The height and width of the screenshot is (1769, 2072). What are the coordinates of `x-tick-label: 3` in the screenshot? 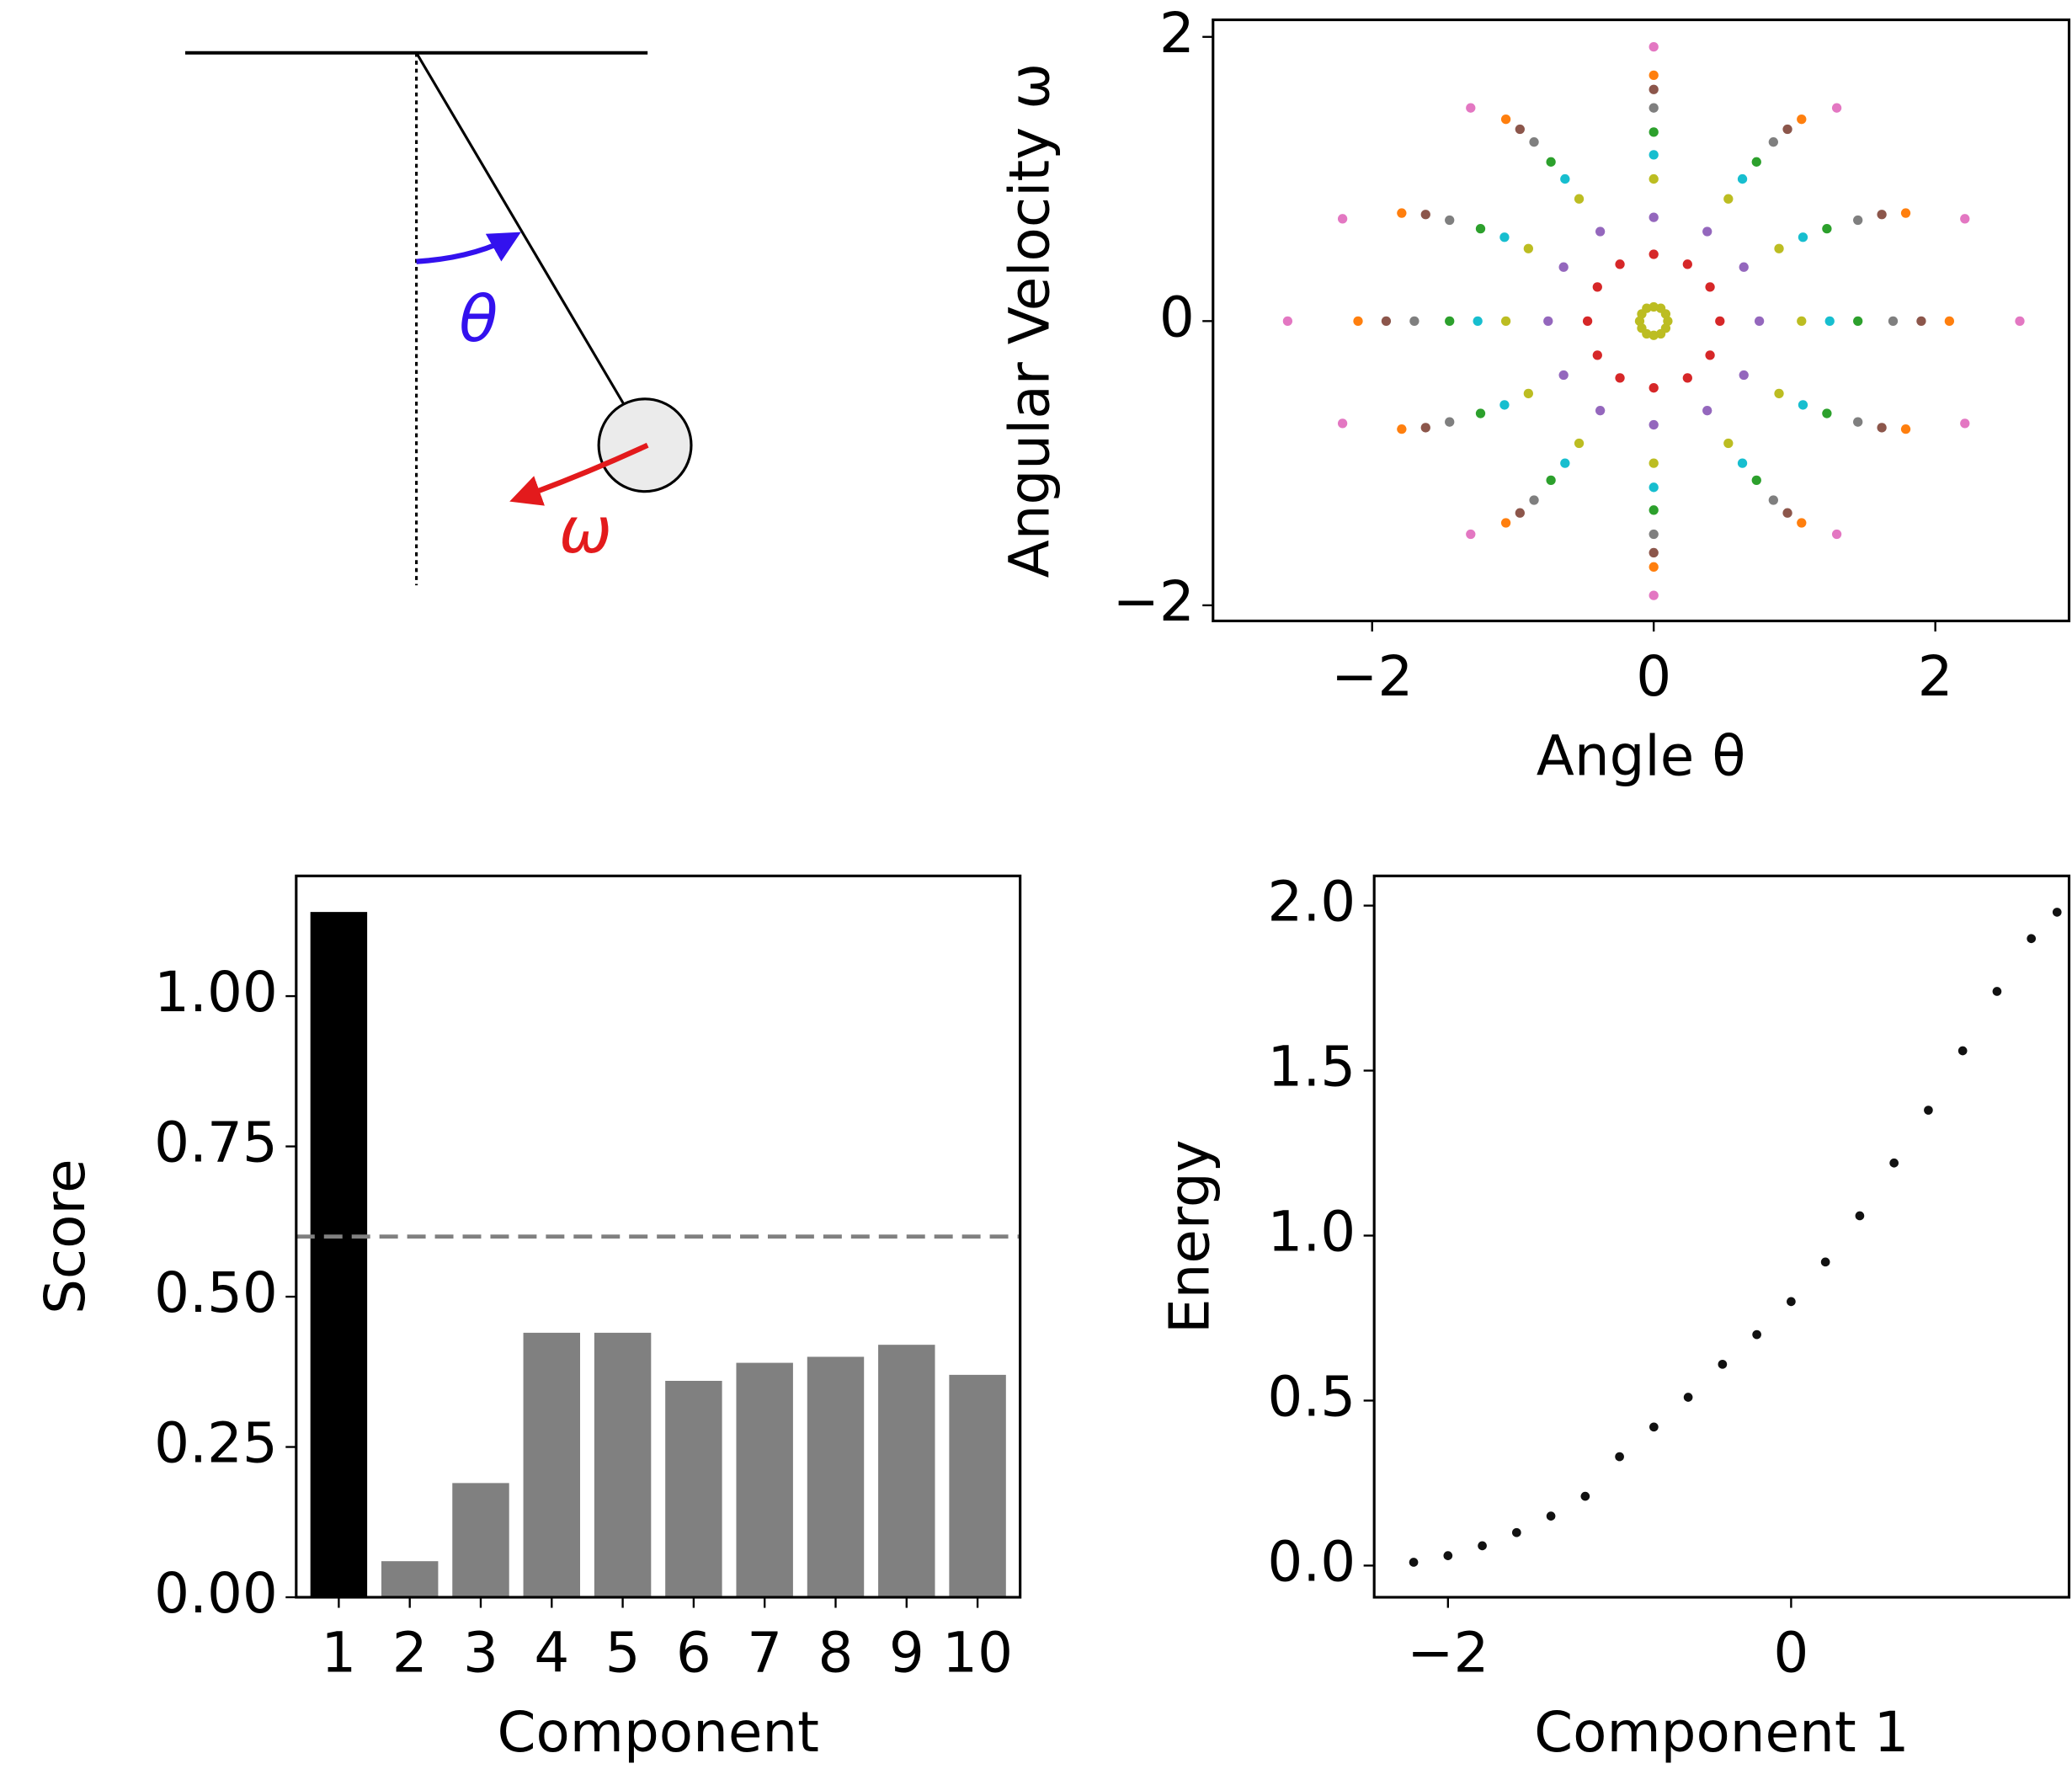 It's located at (480, 1653).